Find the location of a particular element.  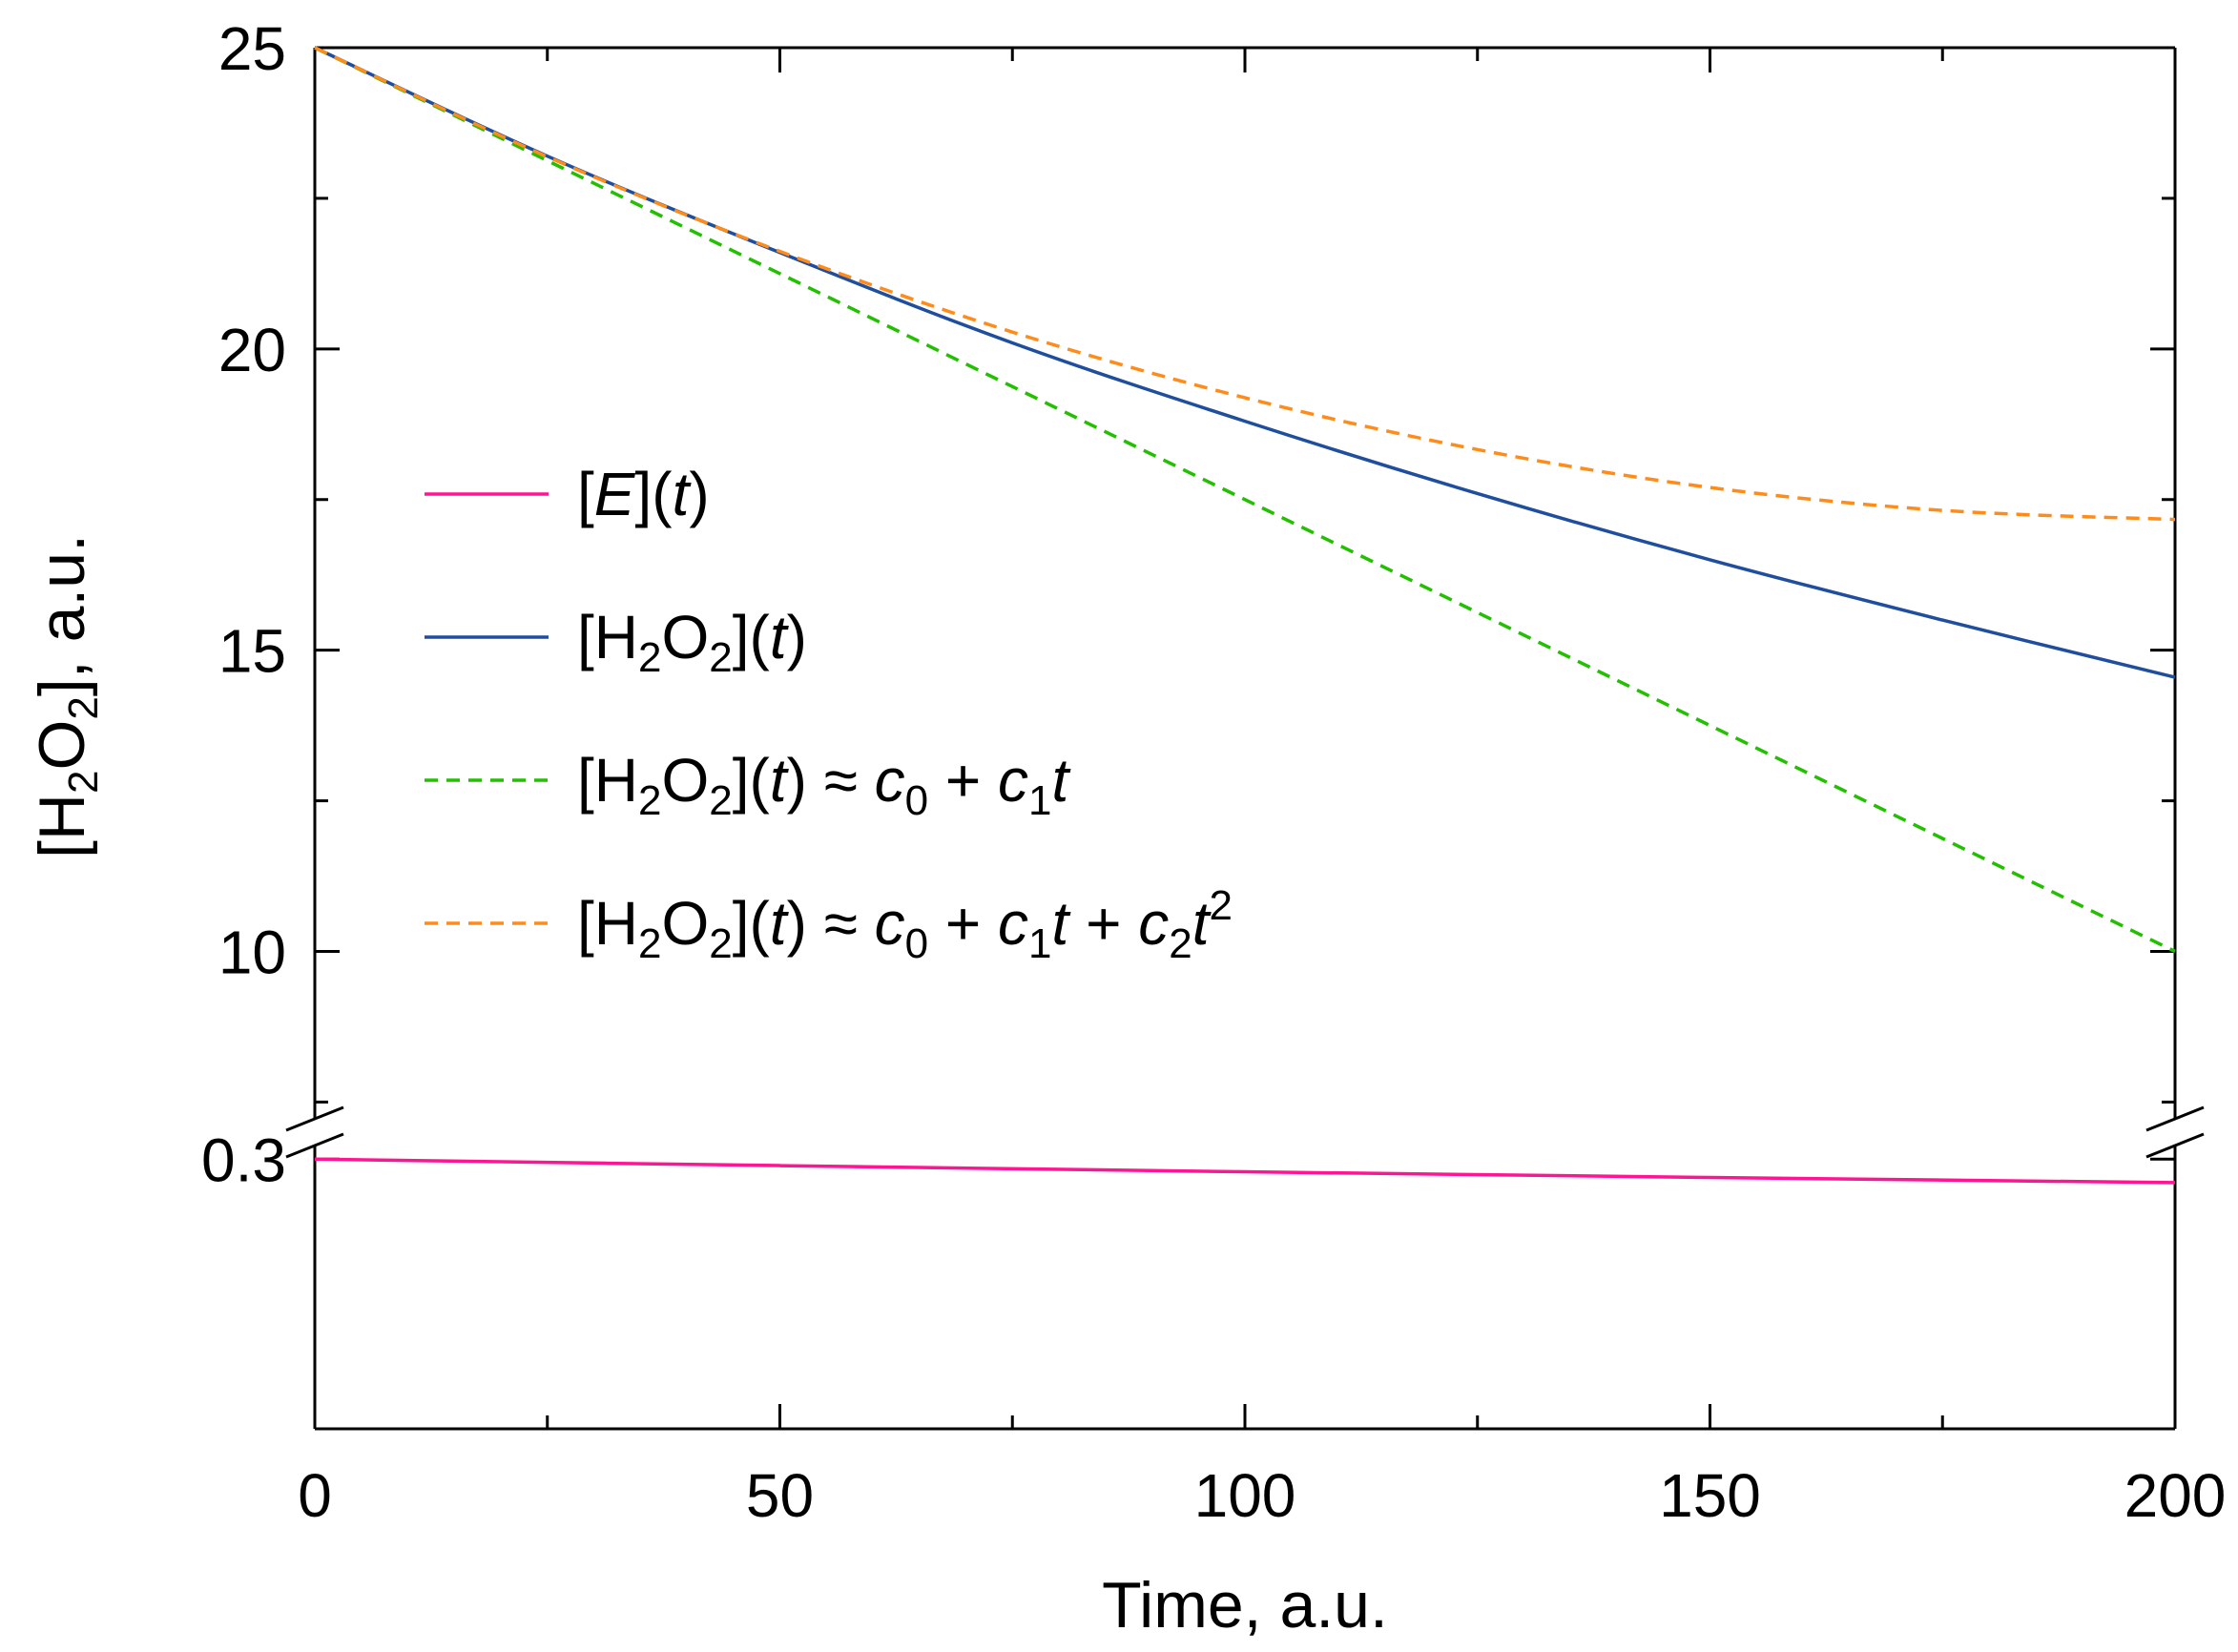

x-tick-label: 0 is located at coordinates (315, 1495).